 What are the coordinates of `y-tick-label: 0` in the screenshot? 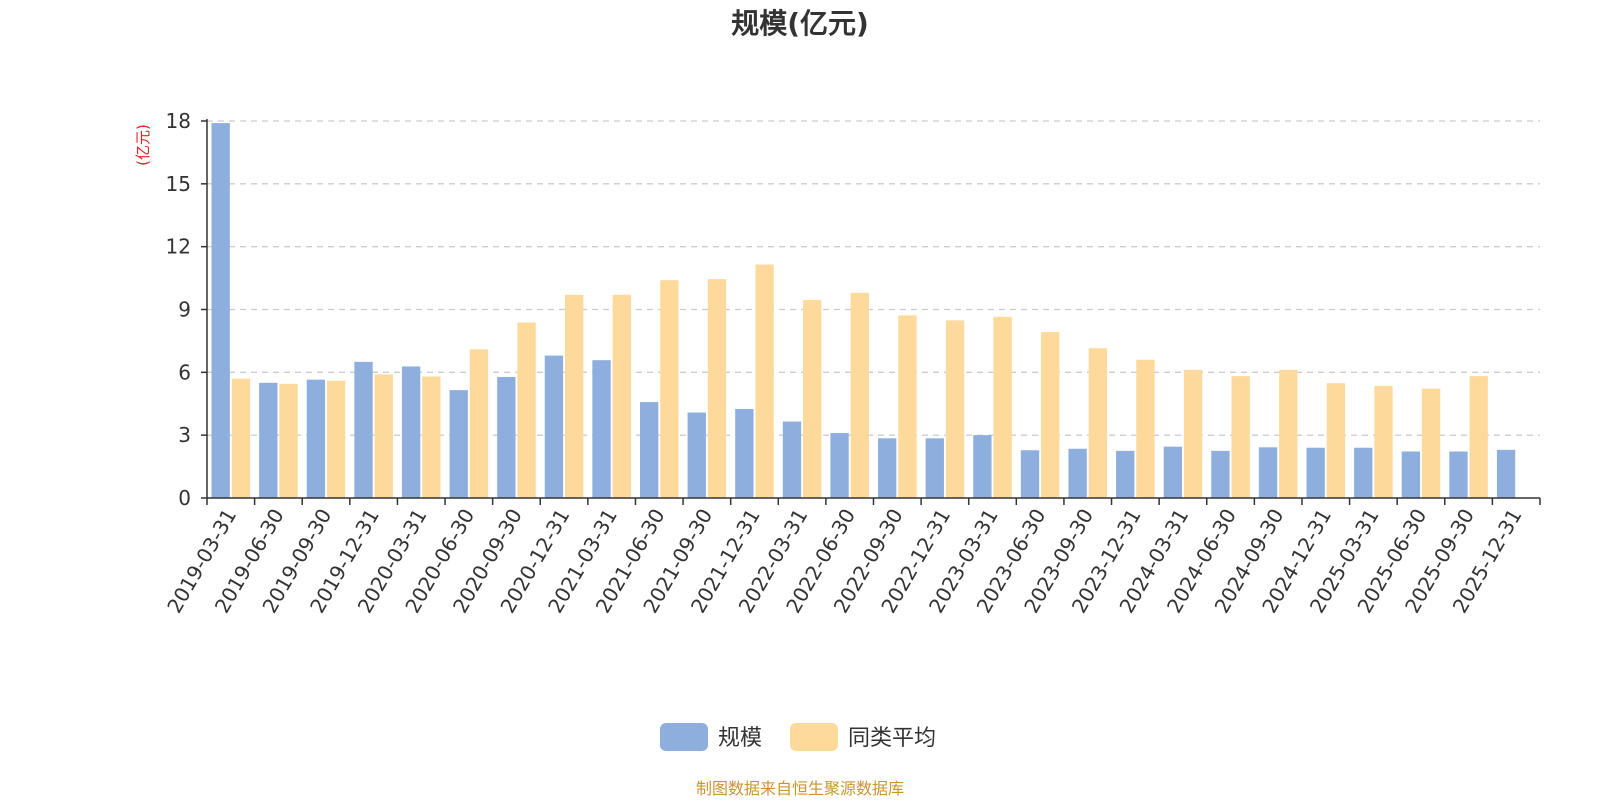 It's located at (184, 498).